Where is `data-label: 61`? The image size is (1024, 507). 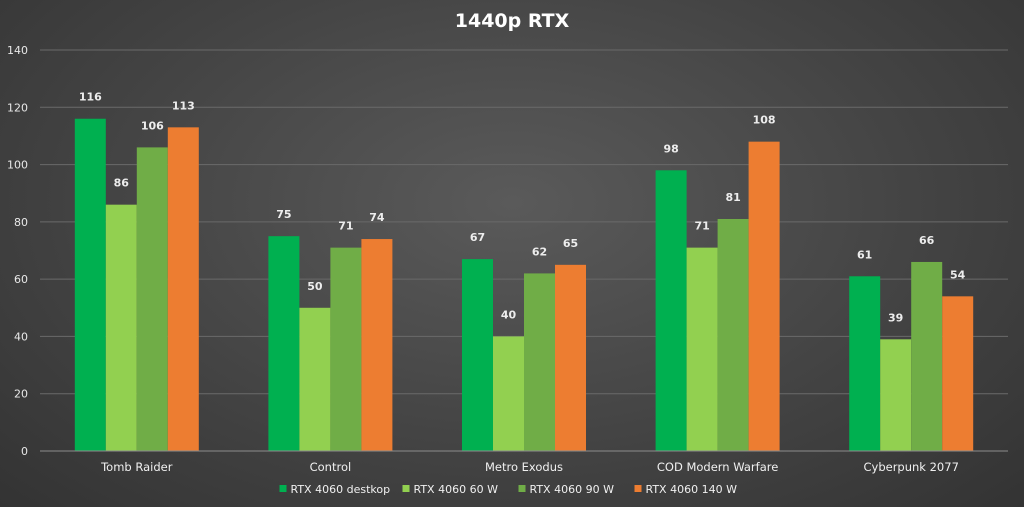
data-label: 61 is located at coordinates (864, 254).